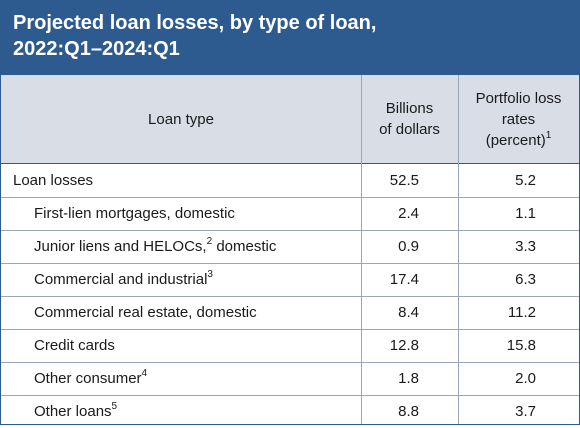 The height and width of the screenshot is (428, 580). Describe the element at coordinates (404, 180) in the screenshot. I see `cell-billions: 52.5` at that location.